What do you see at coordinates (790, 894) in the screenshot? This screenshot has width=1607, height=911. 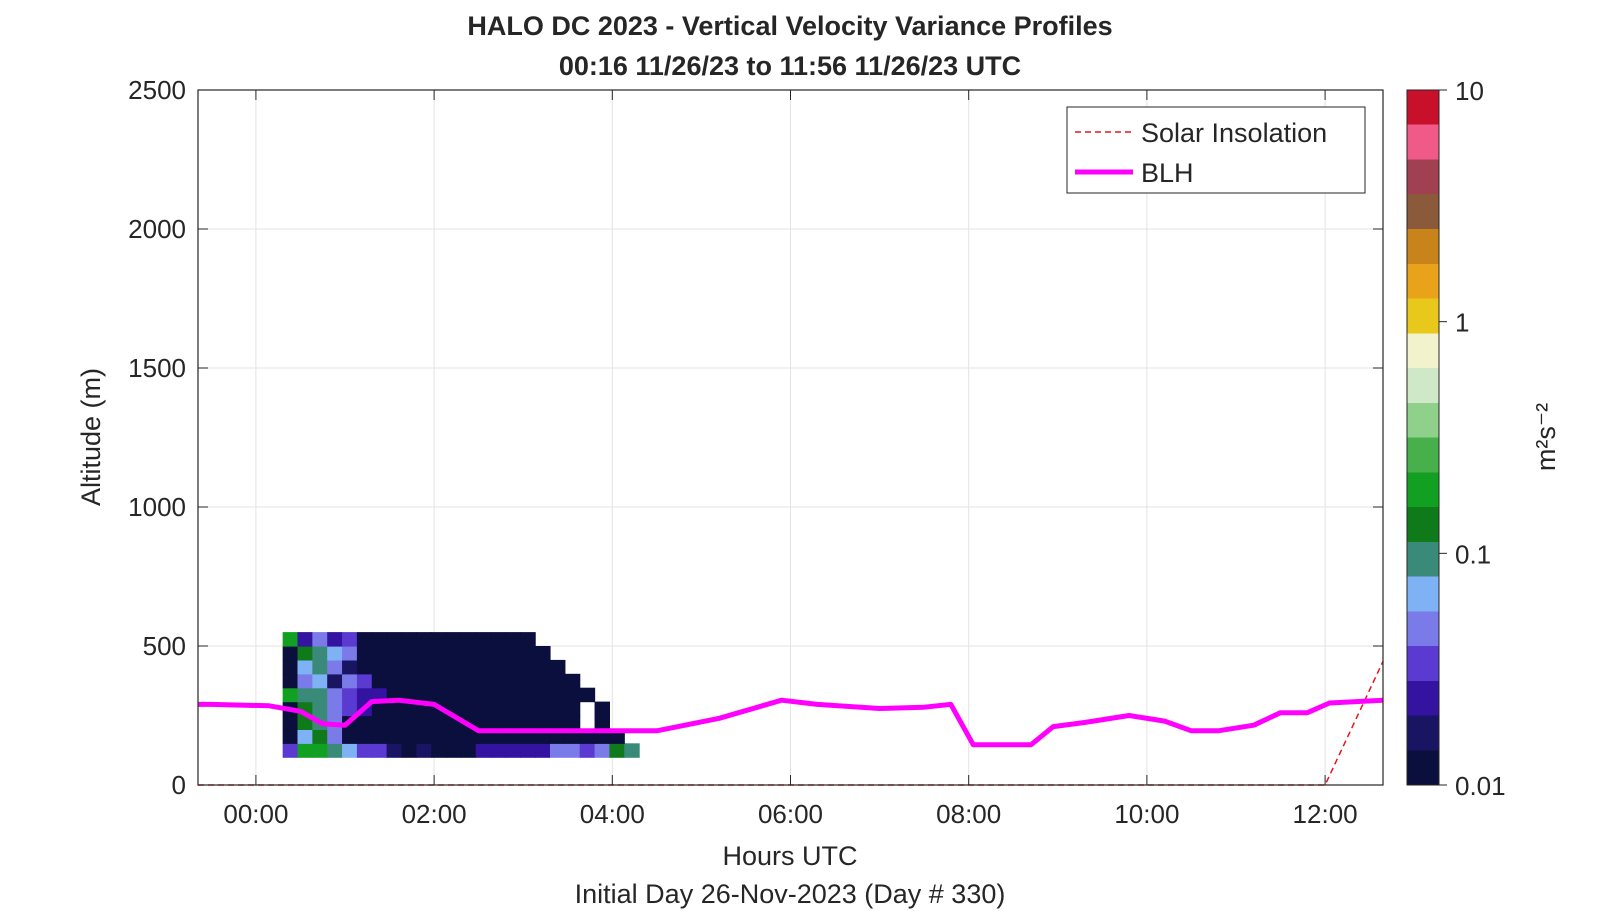 I see `x-axis-sublabel: Initial Day 26-Nov-2023 (Day # 330)` at bounding box center [790, 894].